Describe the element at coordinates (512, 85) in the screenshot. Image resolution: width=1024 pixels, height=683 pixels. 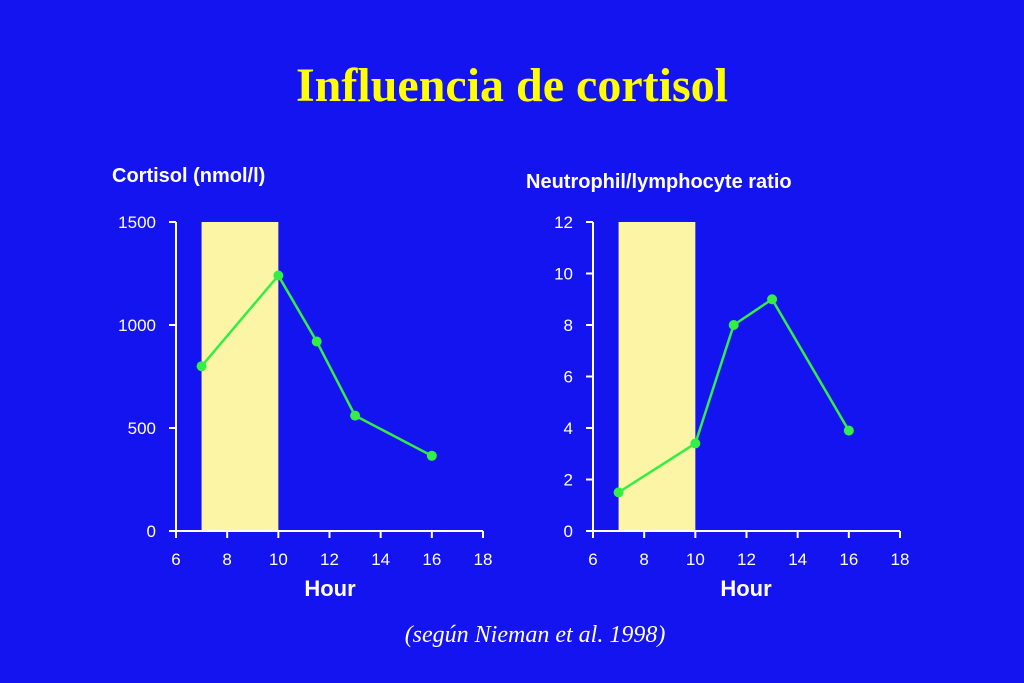
I see `slide-title: Influencia de cortisol` at that location.